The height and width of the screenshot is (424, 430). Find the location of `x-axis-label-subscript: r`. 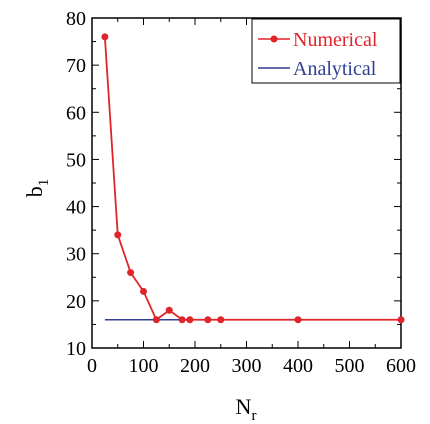

x-axis-label-subscript: r is located at coordinates (253, 416).